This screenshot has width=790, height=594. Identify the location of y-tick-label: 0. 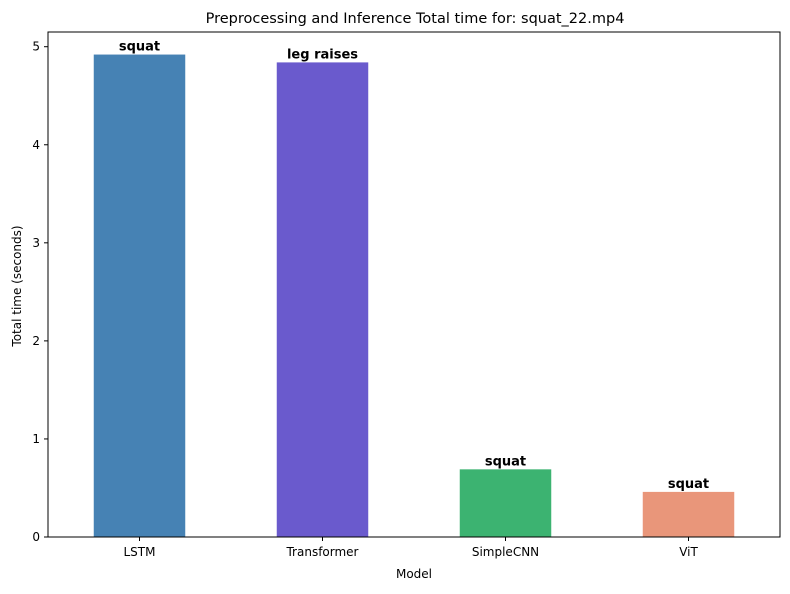
(36, 537).